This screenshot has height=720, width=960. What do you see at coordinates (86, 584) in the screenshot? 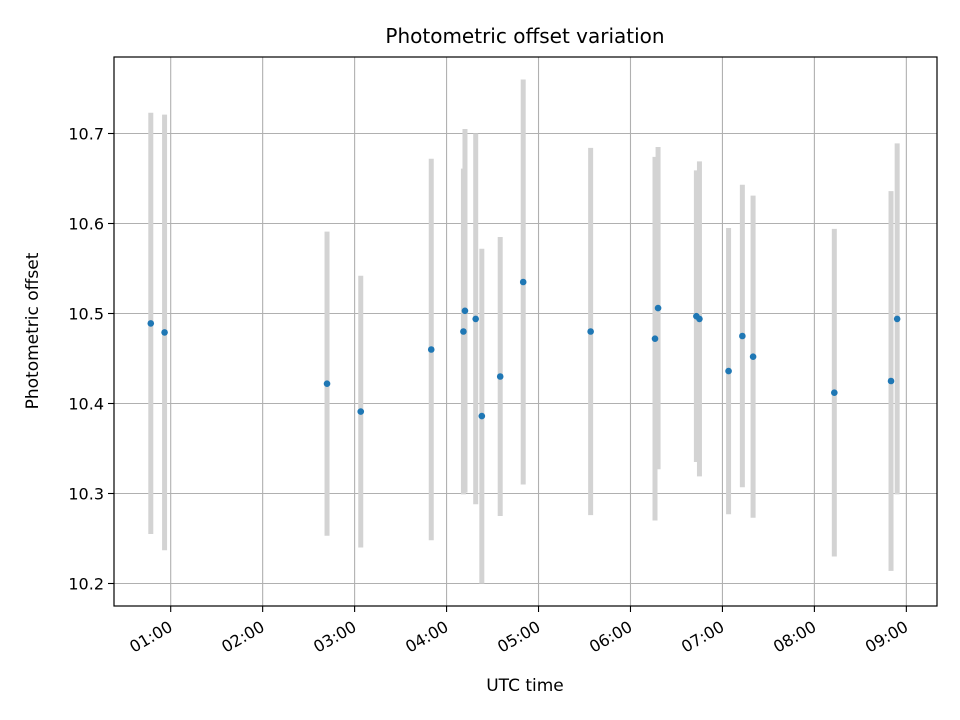
I see `y-tick-label: 10.2` at bounding box center [86, 584].